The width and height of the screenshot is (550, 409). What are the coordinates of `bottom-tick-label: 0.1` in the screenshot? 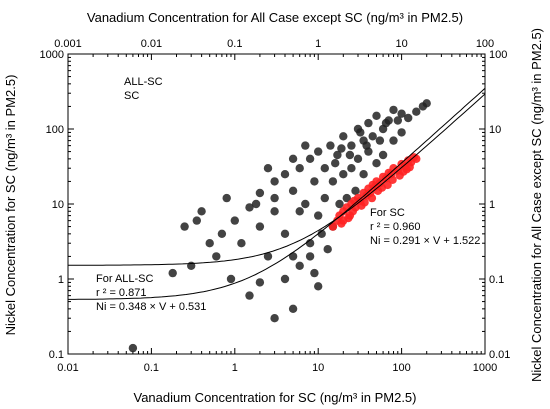 It's located at (151, 368).